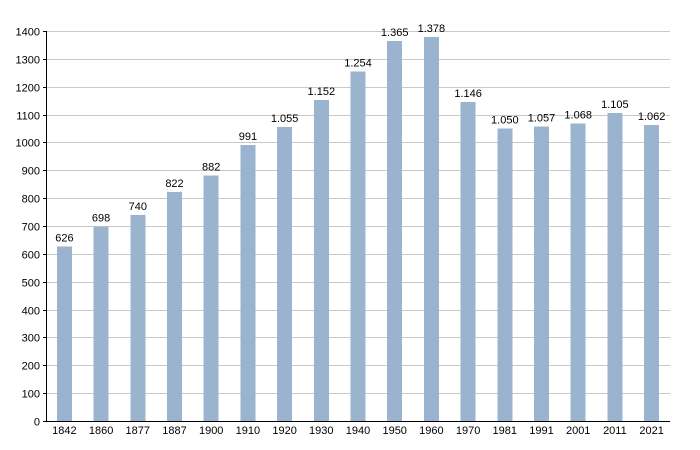 The height and width of the screenshot is (450, 700). Describe the element at coordinates (211, 431) in the screenshot. I see `x-tick-label-1900: 1900` at that location.